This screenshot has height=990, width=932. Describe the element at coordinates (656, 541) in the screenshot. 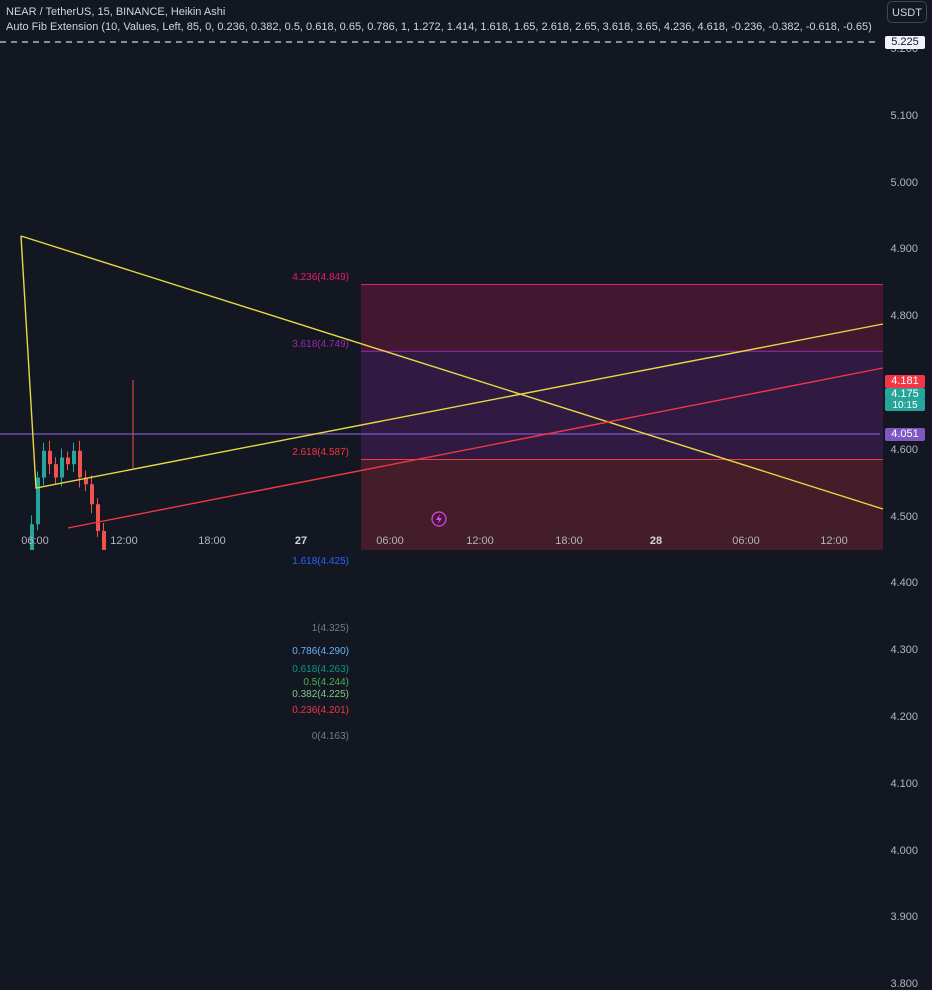

I see `time-tick: 28` at that location.